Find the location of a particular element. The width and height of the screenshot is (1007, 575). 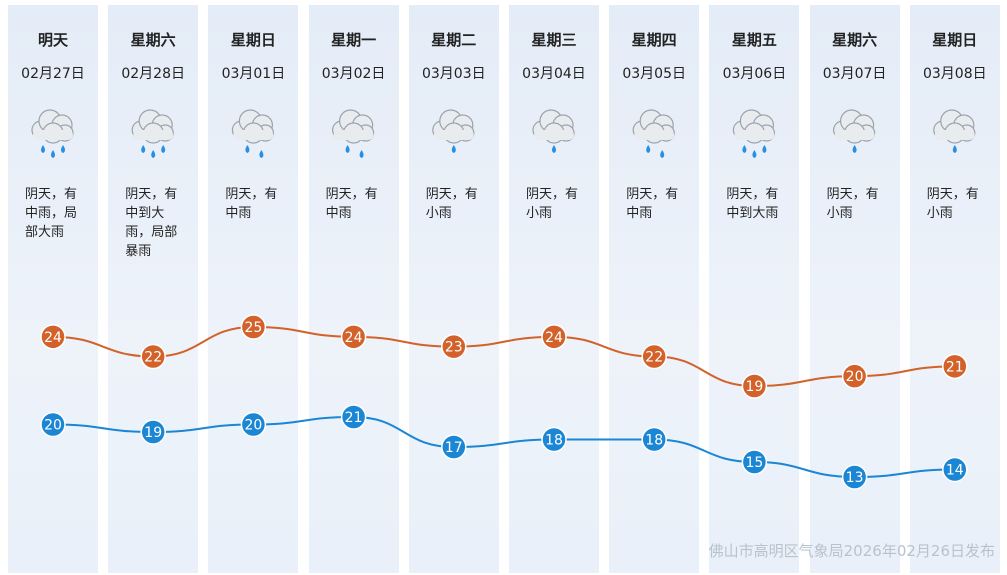

temp-label: 22 is located at coordinates (153, 358).